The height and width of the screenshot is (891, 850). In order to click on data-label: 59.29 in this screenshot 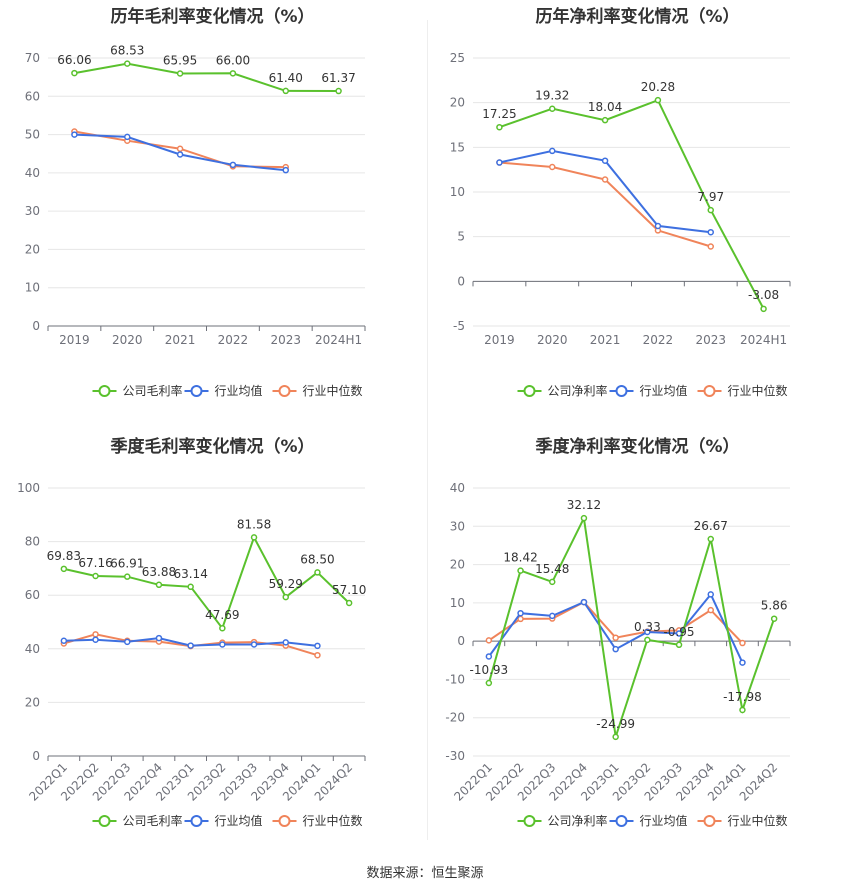, I will do `click(286, 584)`.